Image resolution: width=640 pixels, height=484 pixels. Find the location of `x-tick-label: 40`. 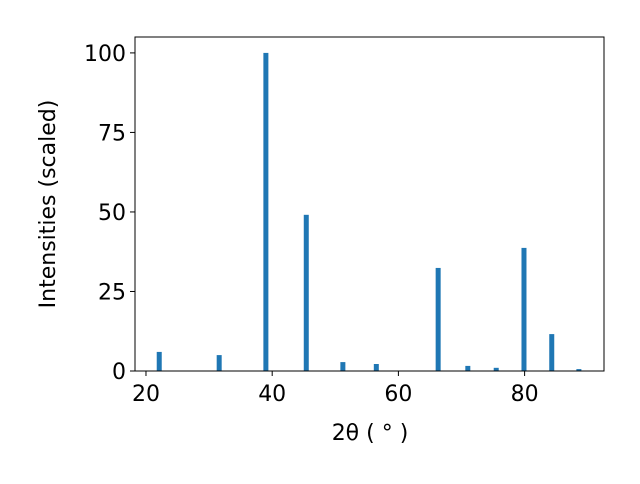

x-tick-label: 40 is located at coordinates (272, 394).